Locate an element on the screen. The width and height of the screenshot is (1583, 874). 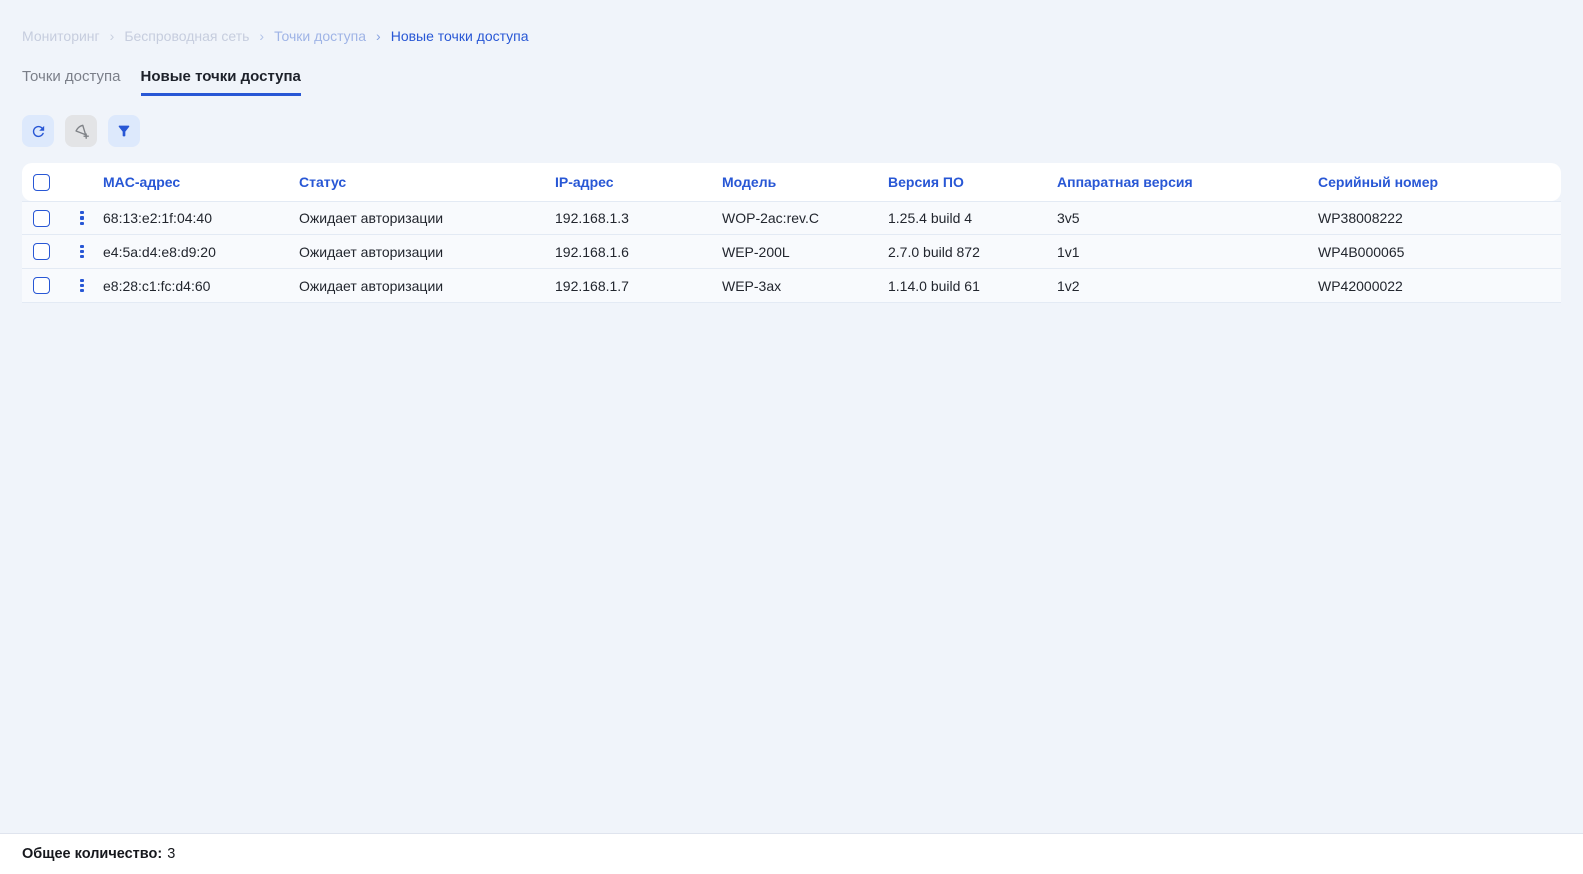
column-header-mac: MAC-адрес is located at coordinates (142, 182).